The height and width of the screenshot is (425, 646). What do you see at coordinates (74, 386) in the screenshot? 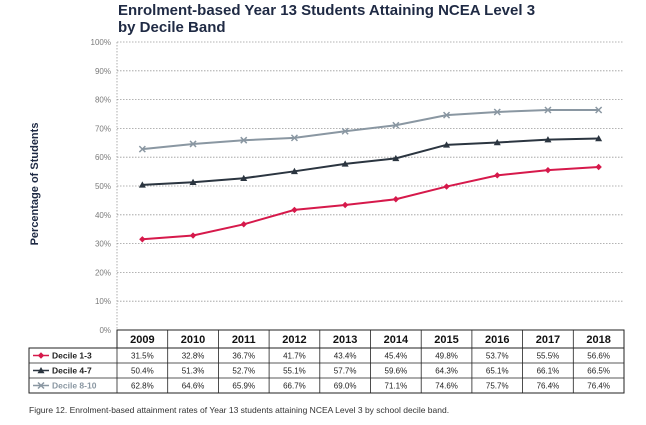
I see `legend-label: Decile 8-10` at bounding box center [74, 386].